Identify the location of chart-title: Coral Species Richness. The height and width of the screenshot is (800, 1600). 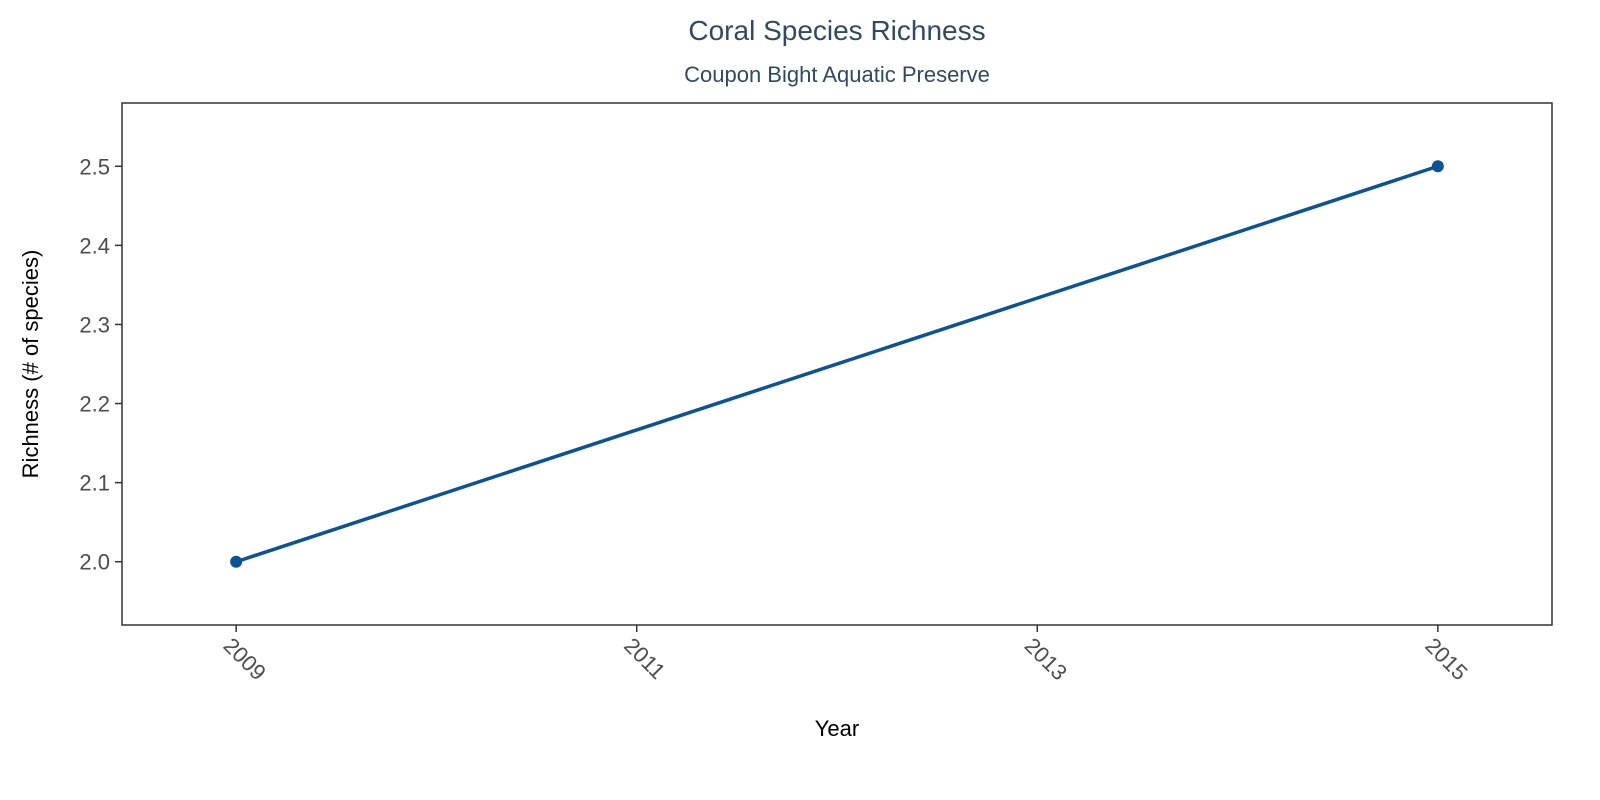
(836, 30).